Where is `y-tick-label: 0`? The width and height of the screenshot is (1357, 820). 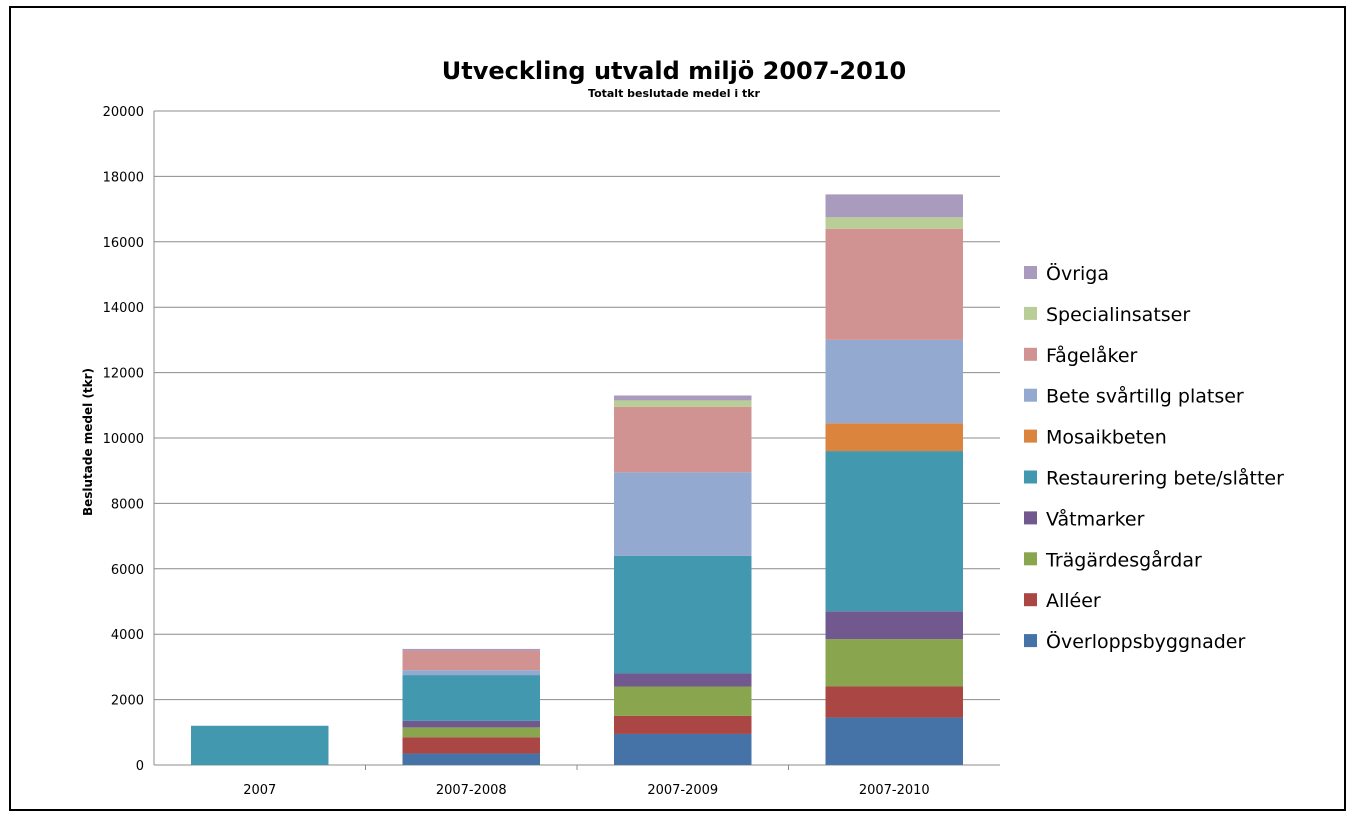 y-tick-label: 0 is located at coordinates (140, 766).